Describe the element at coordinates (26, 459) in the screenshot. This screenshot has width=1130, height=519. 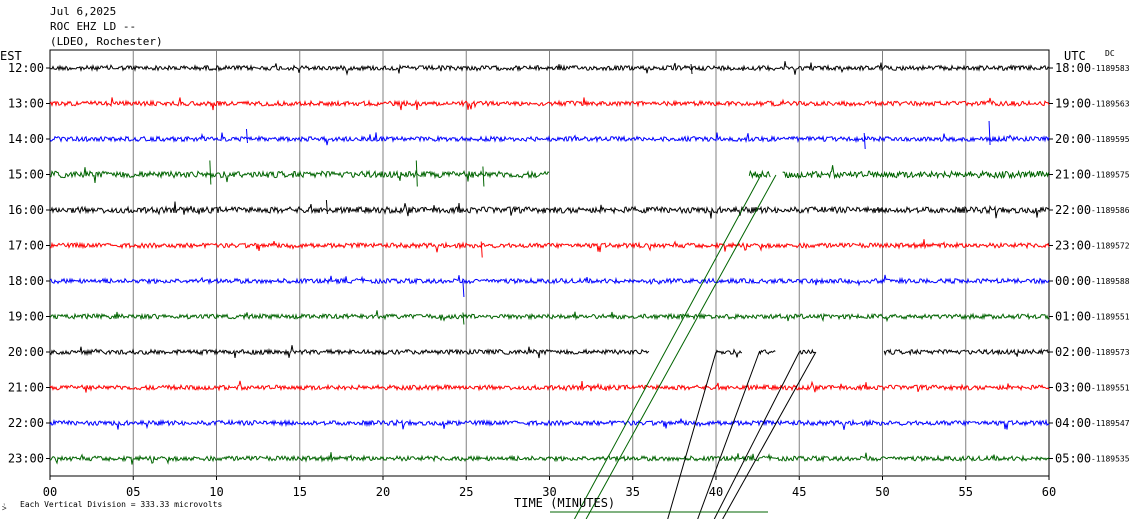
I see `est-hour-label: 23:00` at that location.